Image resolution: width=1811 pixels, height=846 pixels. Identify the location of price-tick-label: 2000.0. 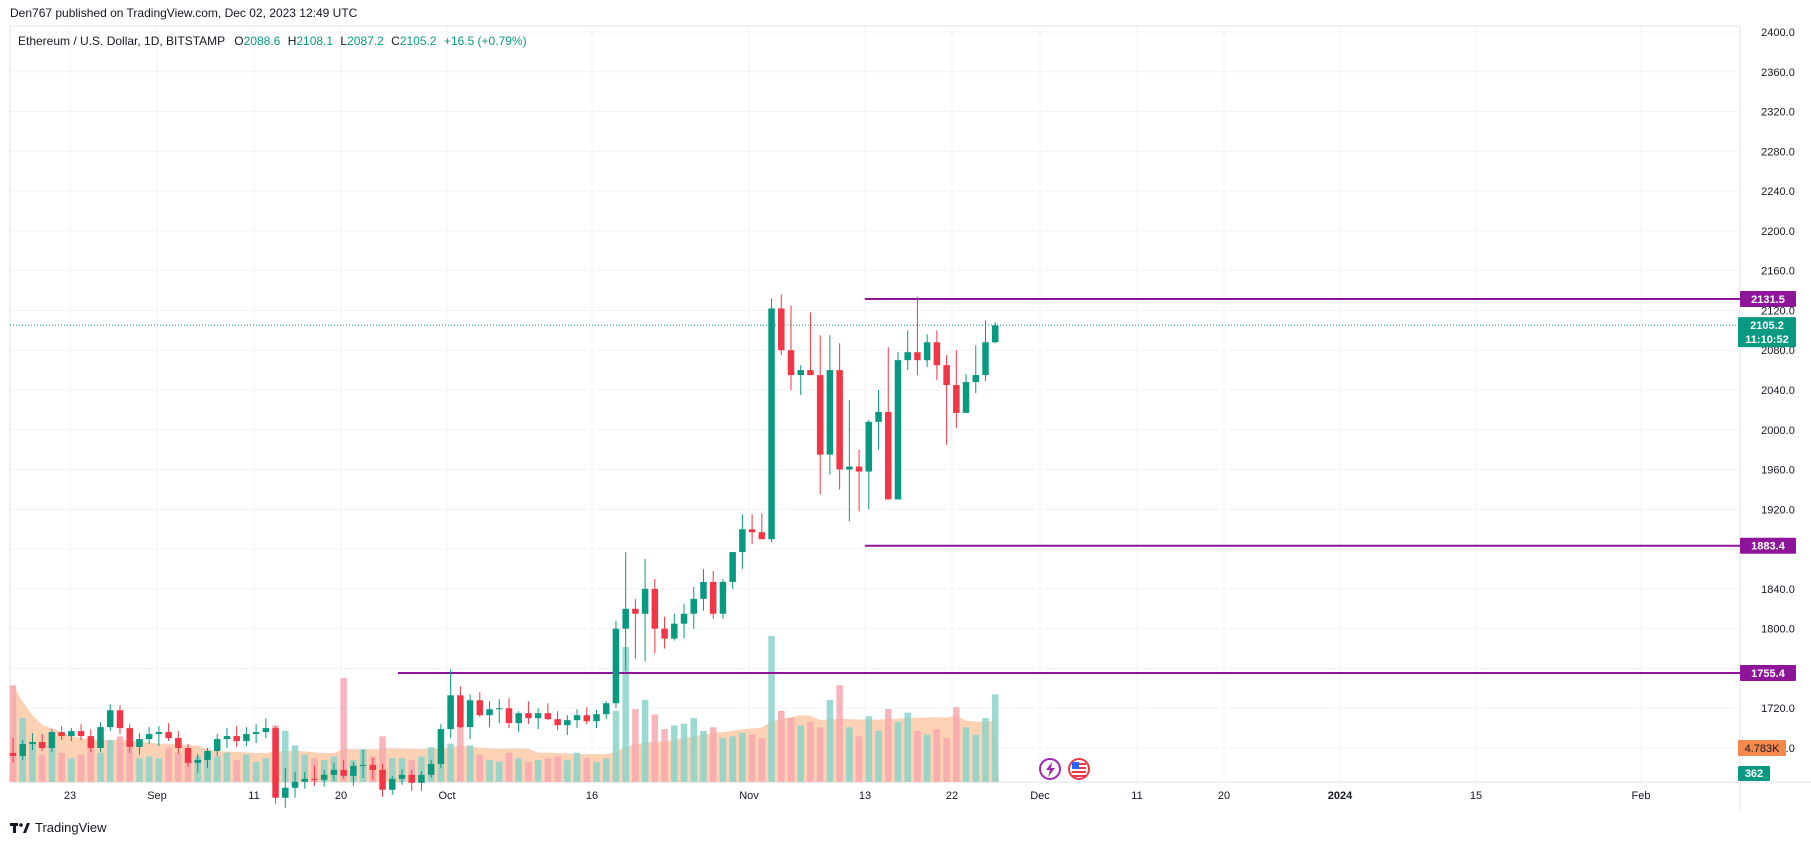
(1778, 431).